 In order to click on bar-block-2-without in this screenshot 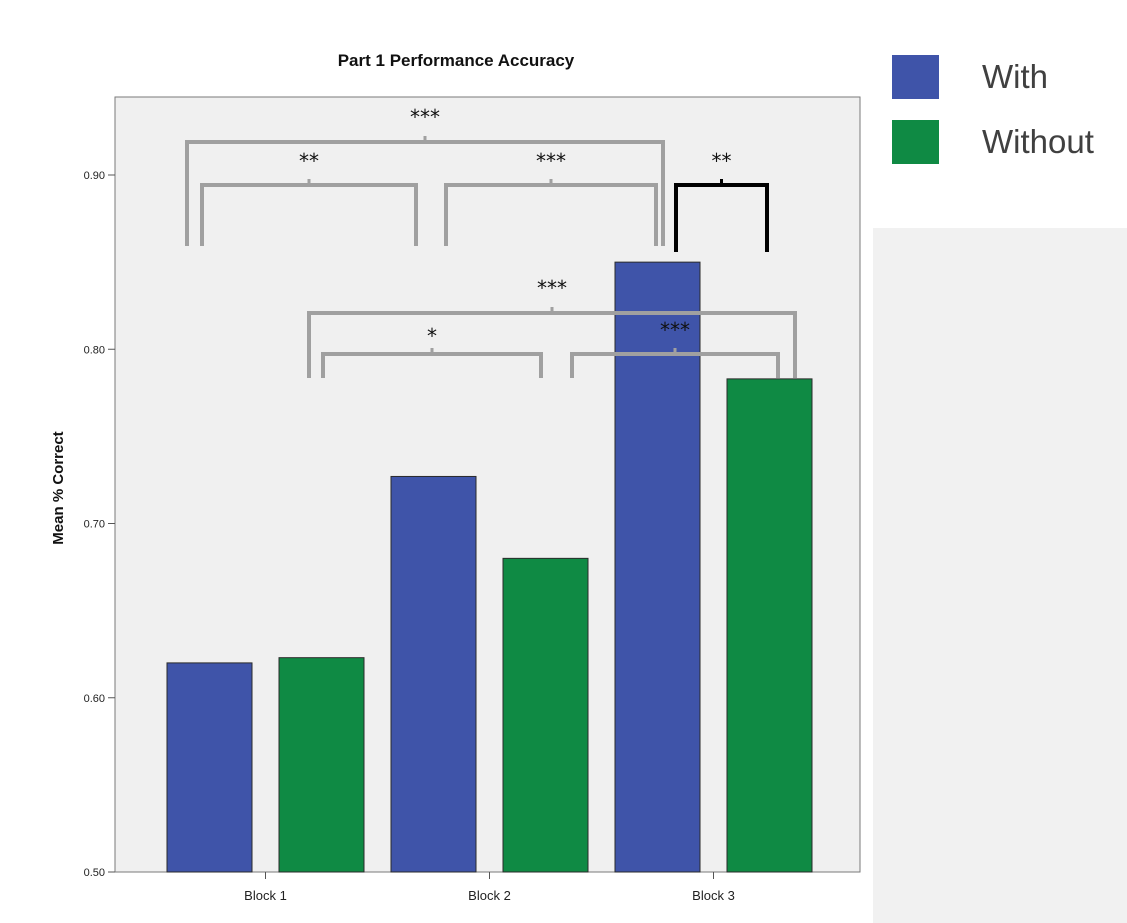, I will do `click(545, 715)`.